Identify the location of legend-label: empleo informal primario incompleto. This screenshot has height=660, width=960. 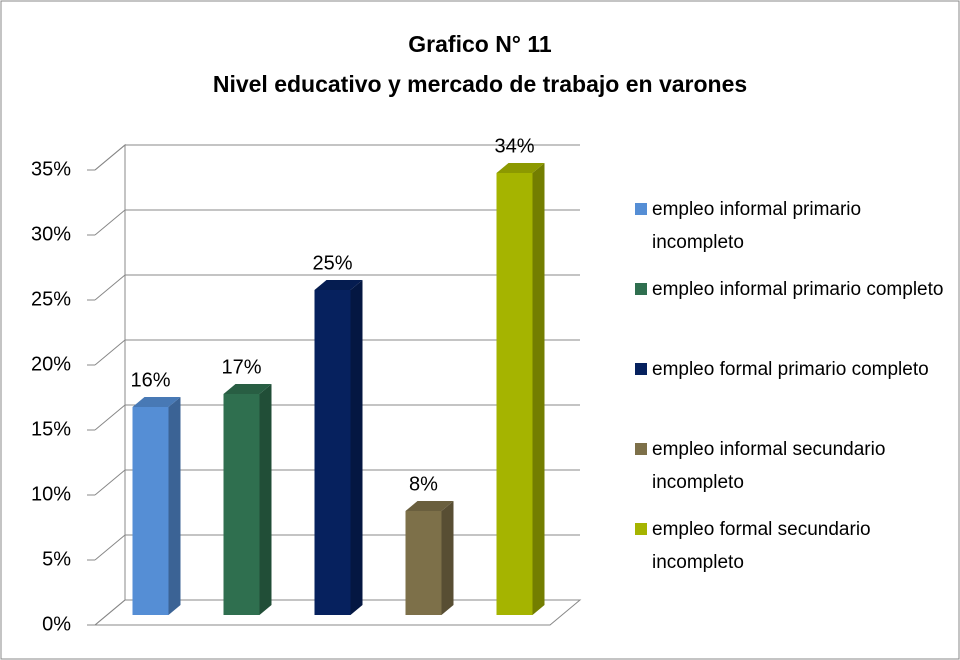
(757, 226).